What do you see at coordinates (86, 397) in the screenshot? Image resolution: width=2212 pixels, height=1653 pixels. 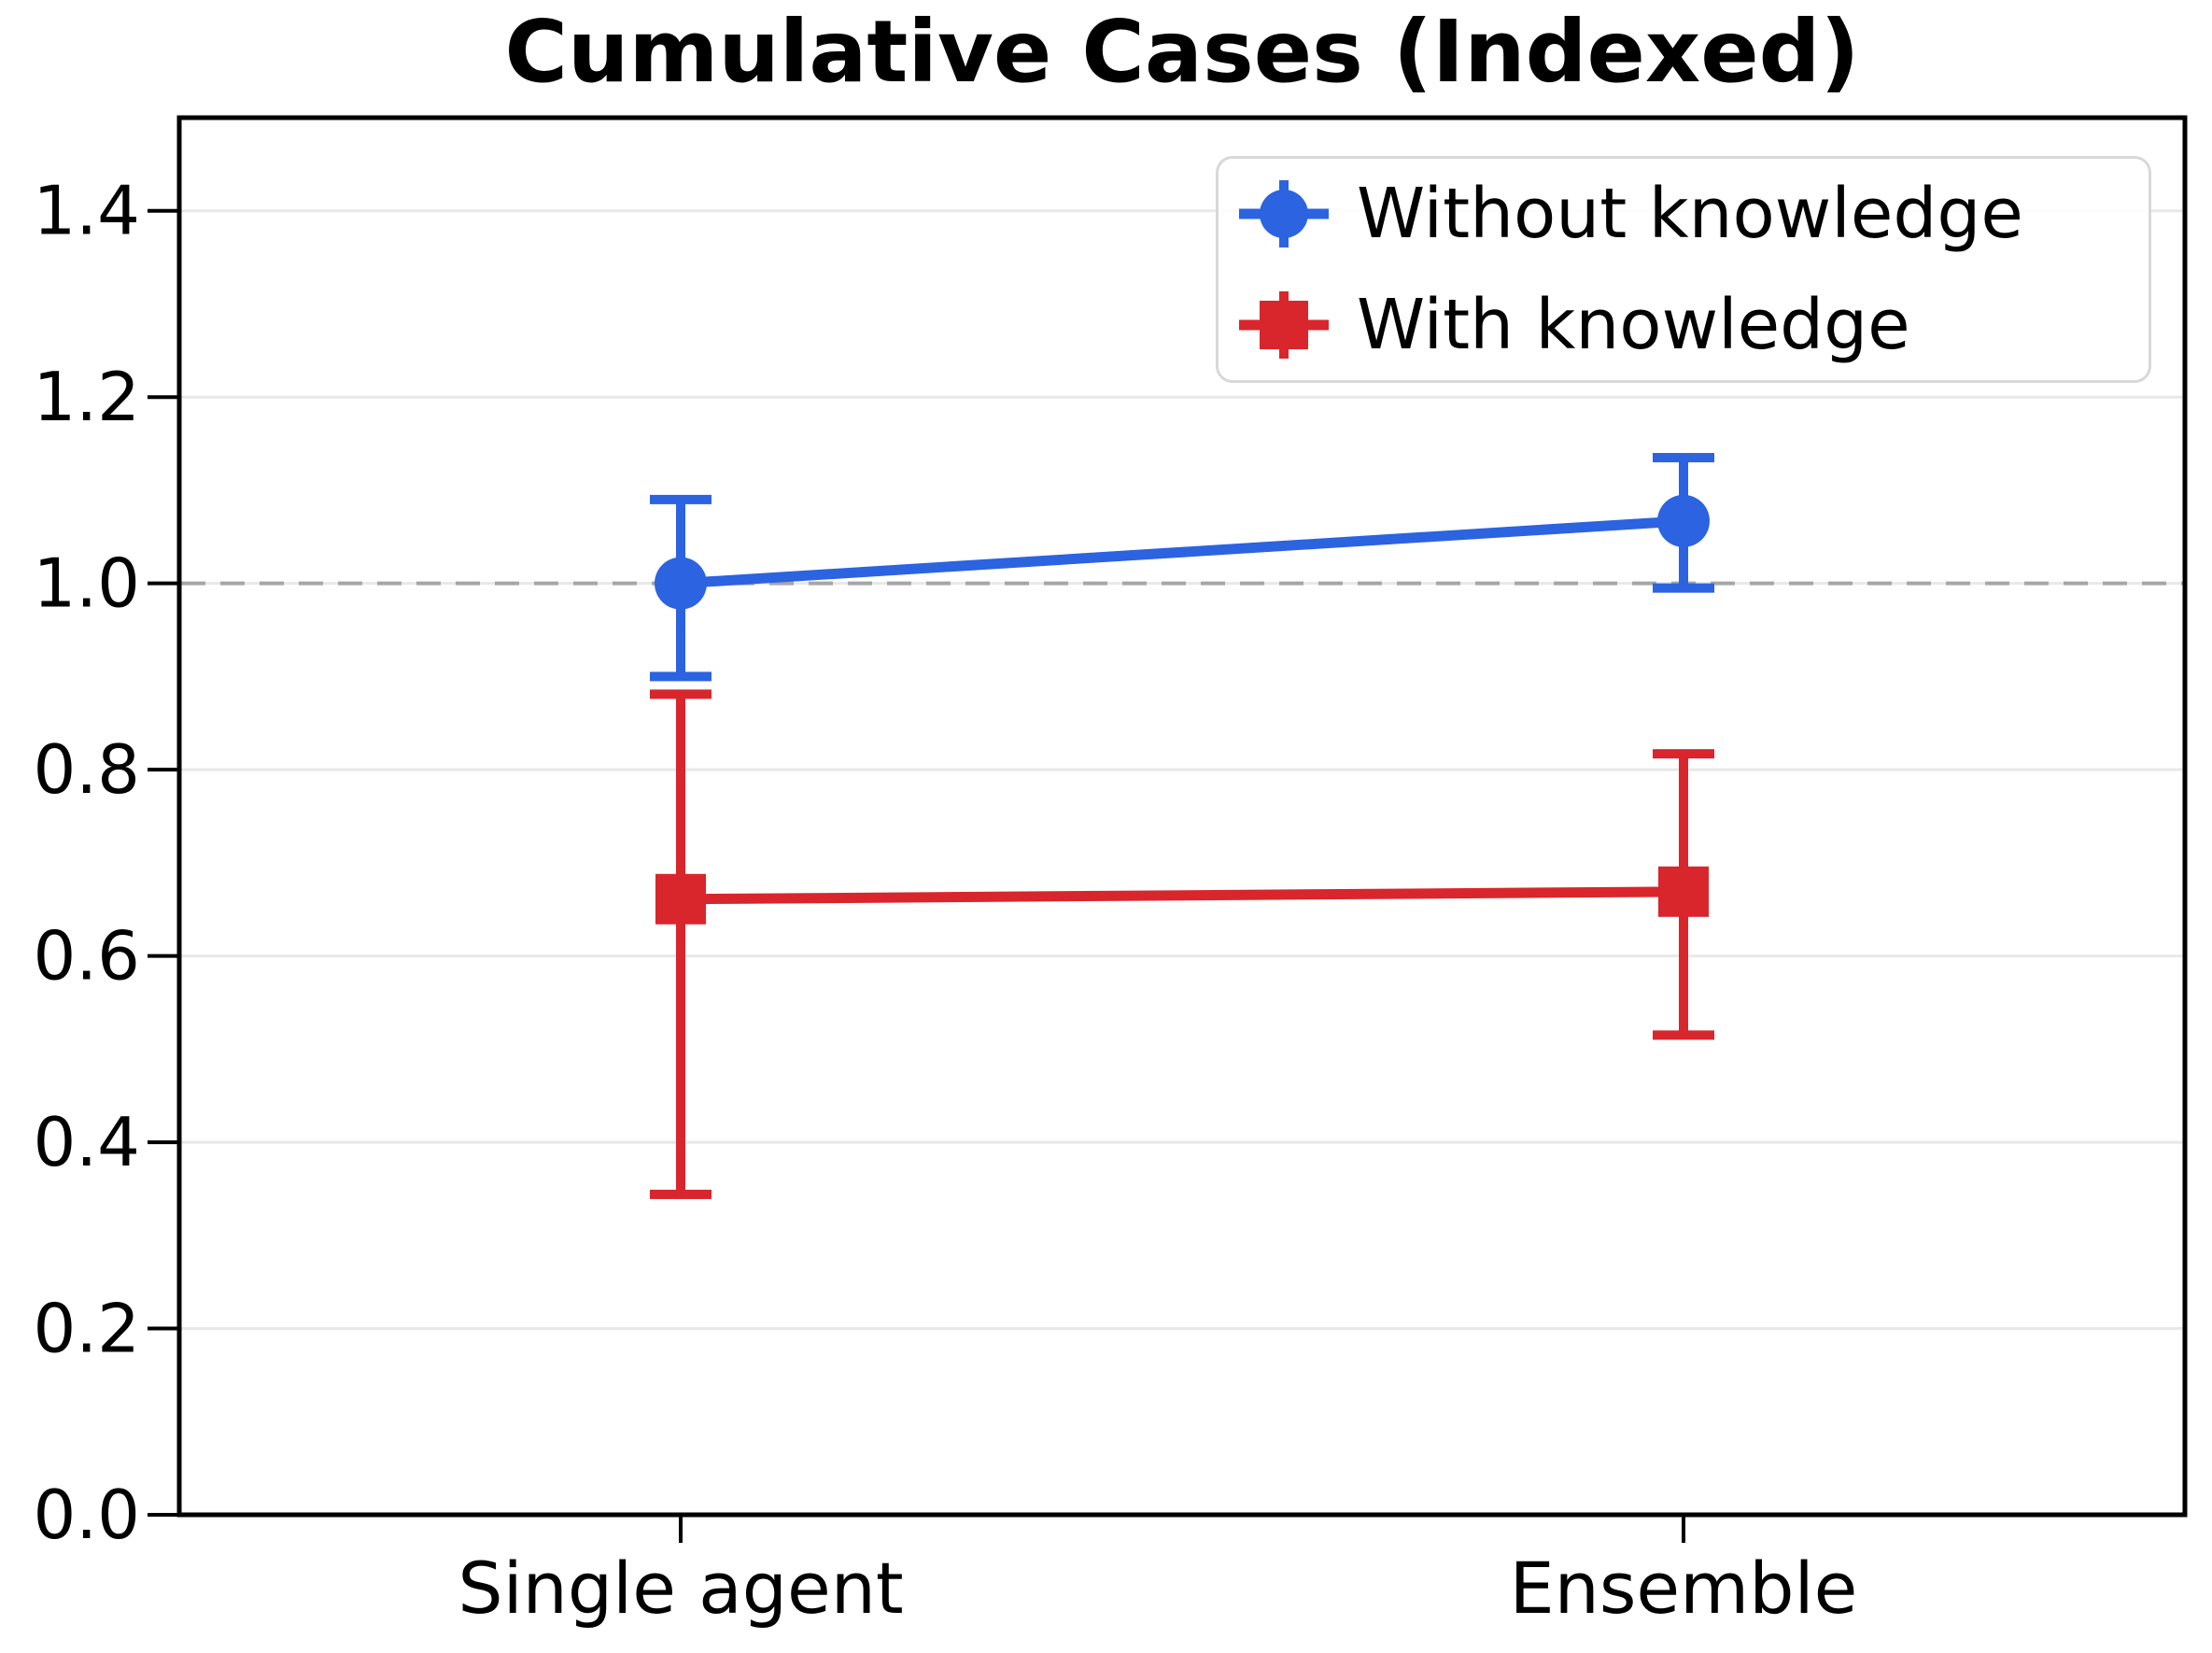 I see `y-tick-label: 1.2` at bounding box center [86, 397].